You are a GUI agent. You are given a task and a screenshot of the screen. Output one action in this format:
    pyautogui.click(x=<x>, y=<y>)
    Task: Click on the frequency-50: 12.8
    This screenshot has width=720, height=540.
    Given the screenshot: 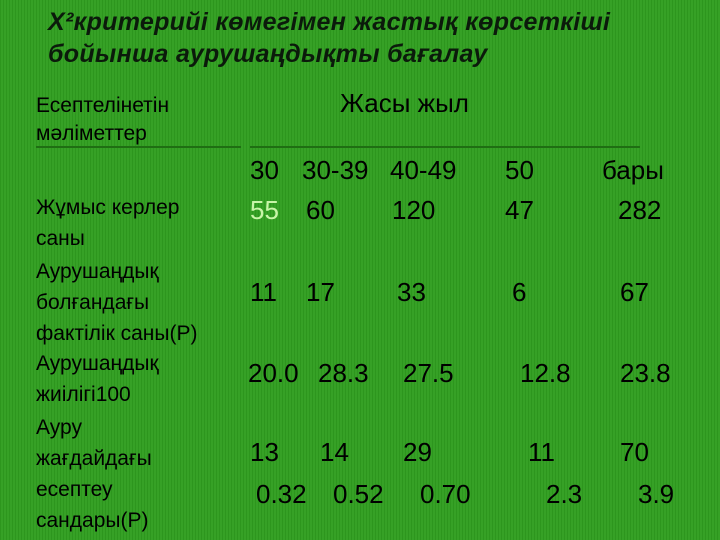 What is the action you would take?
    pyautogui.click(x=545, y=373)
    